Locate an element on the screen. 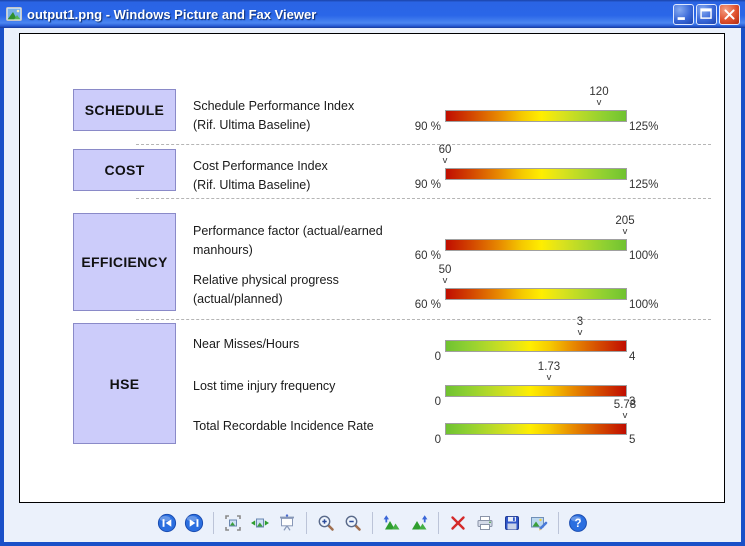 The height and width of the screenshot is (546, 745). save-icon is located at coordinates (512, 523).